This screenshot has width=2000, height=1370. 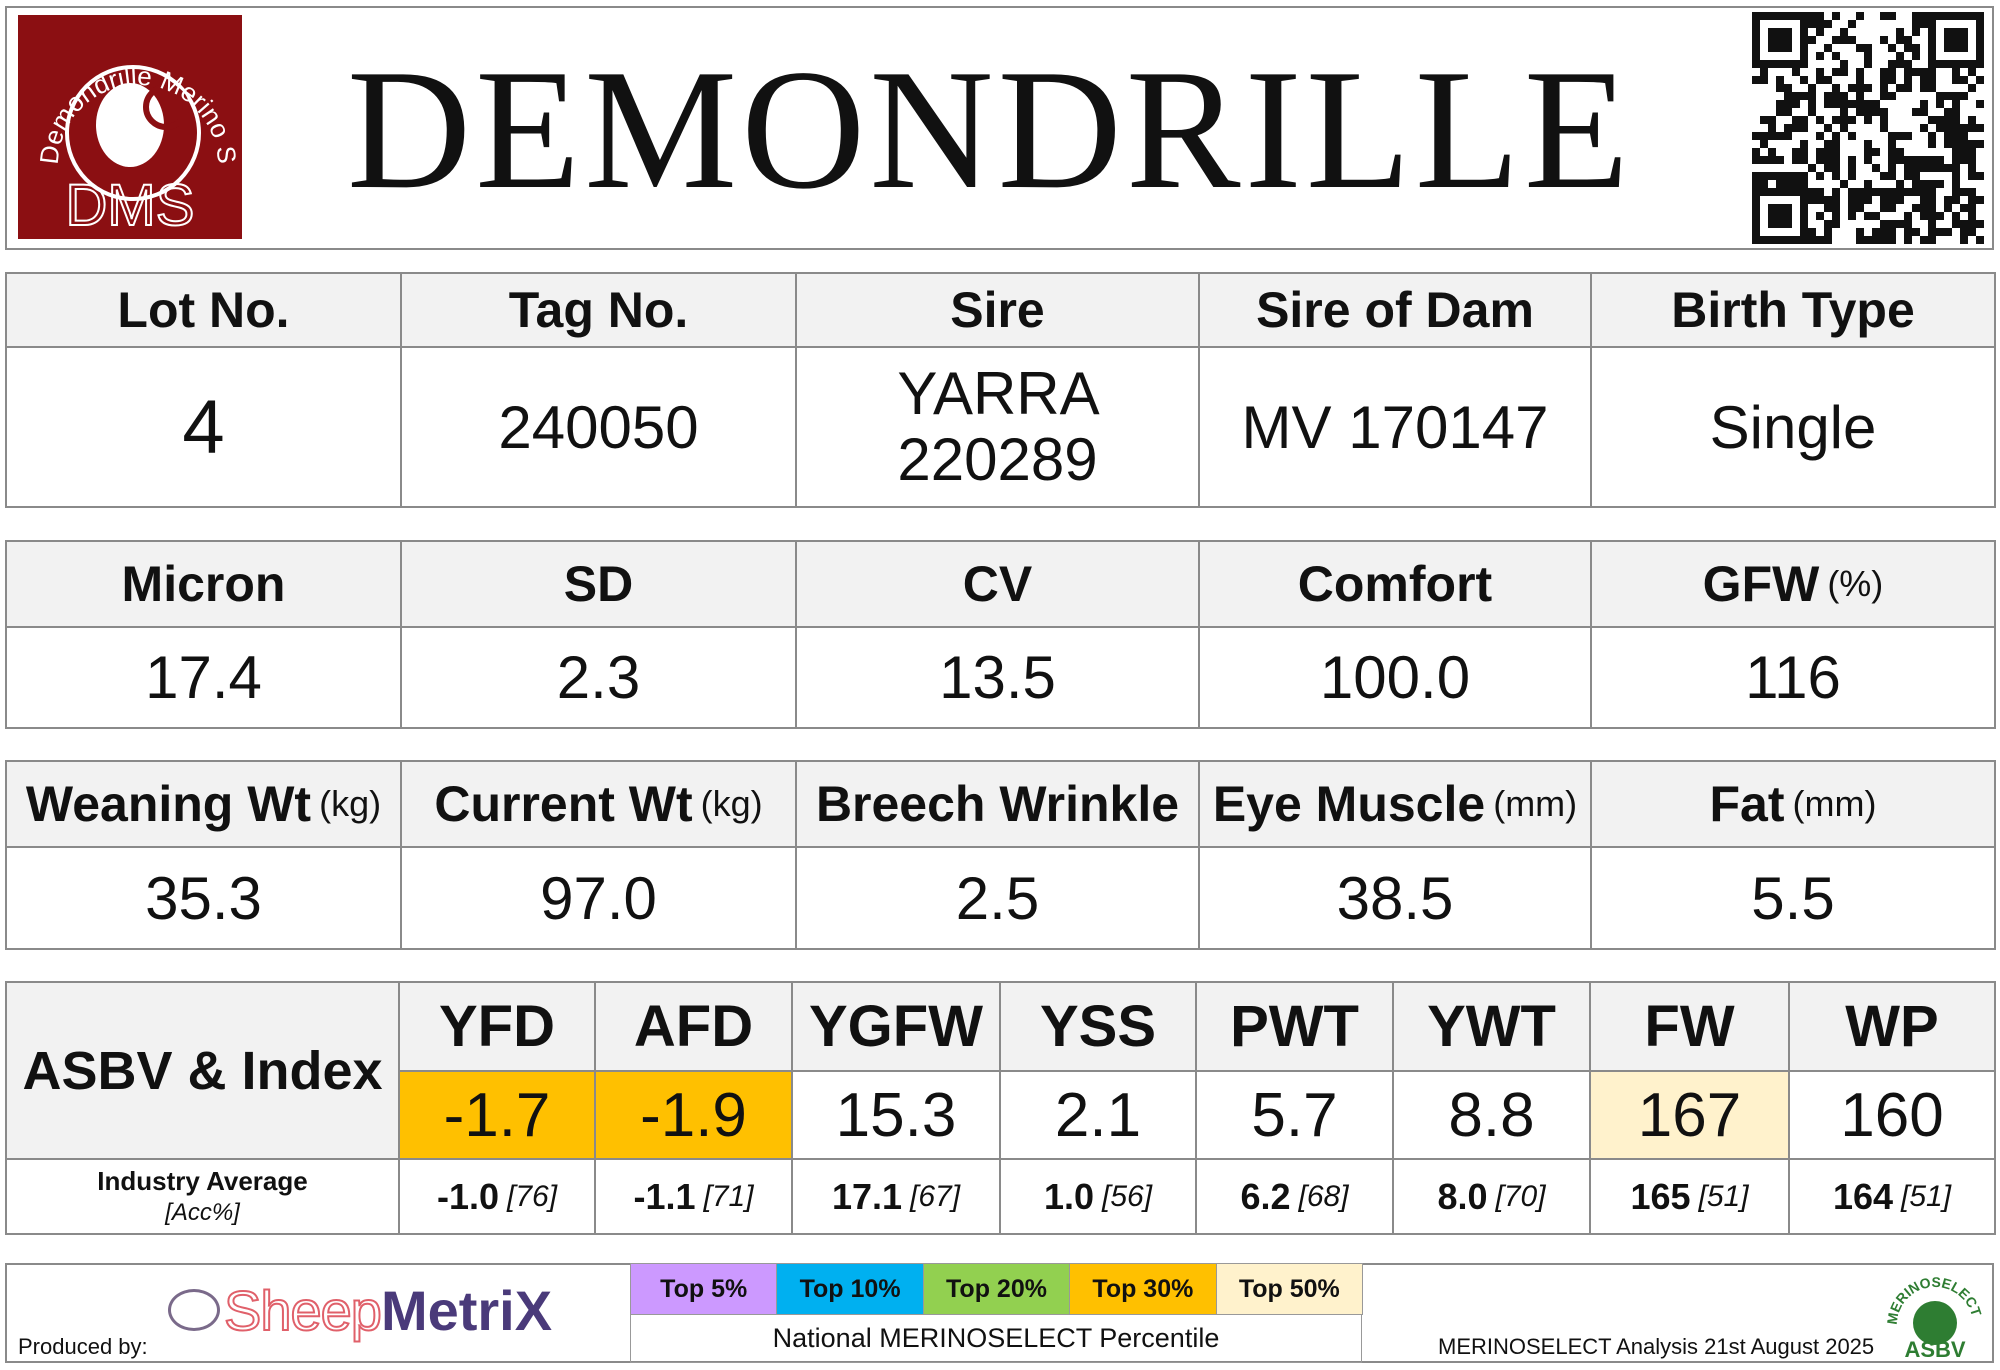 What do you see at coordinates (168, 804) in the screenshot?
I see `header-label: Weaning Wt` at bounding box center [168, 804].